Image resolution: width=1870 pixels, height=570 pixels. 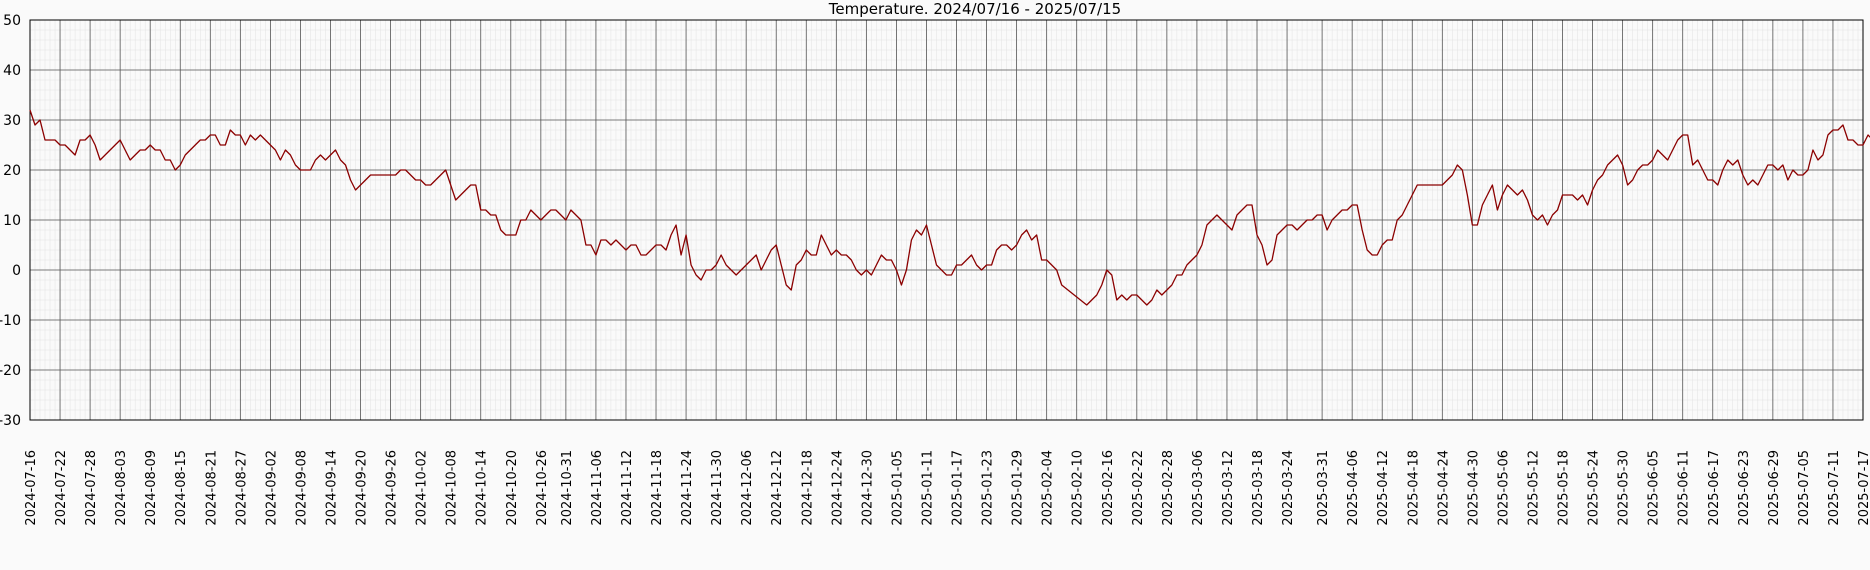 What do you see at coordinates (1078, 488) in the screenshot?
I see `x-tick-label: 2025-02-10` at bounding box center [1078, 488].